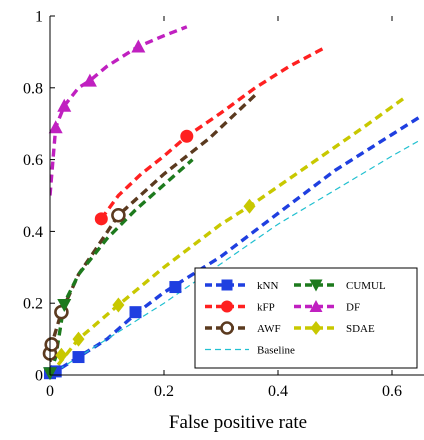  What do you see at coordinates (392, 391) in the screenshot?
I see `x-tick-label: 0.6` at bounding box center [392, 391].